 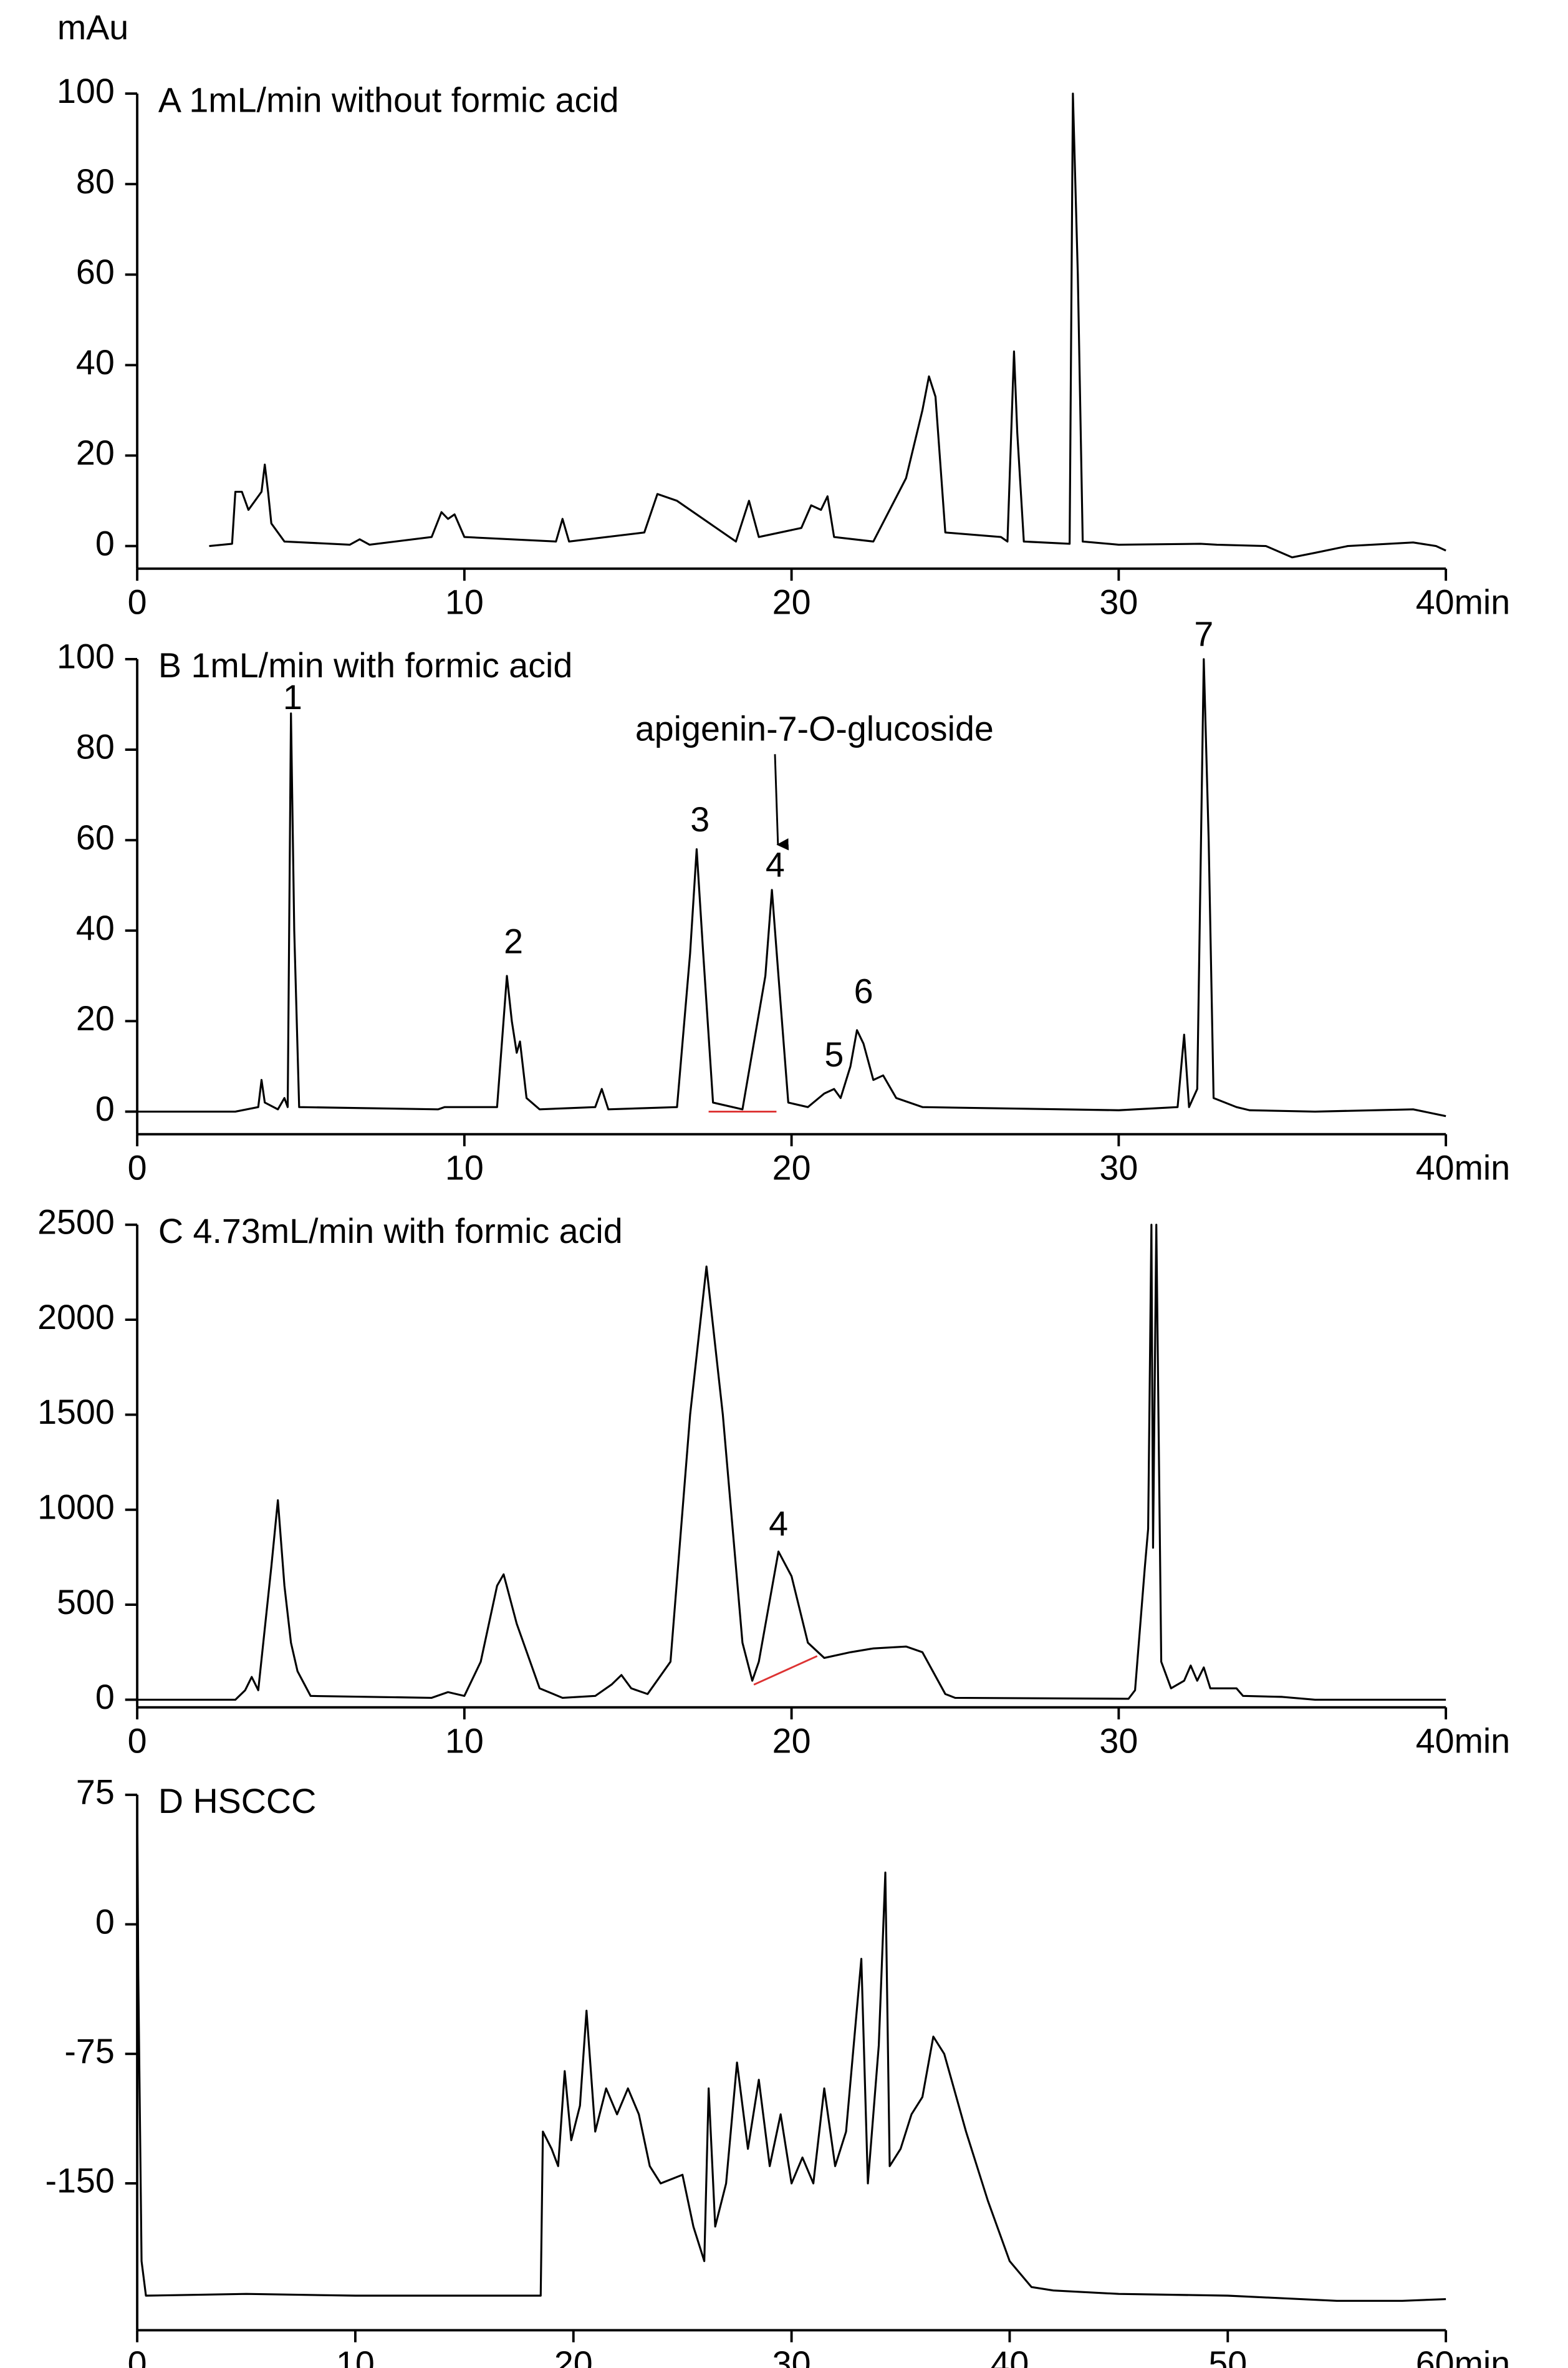 I want to click on peak-label: 5, so click(x=834, y=1054).